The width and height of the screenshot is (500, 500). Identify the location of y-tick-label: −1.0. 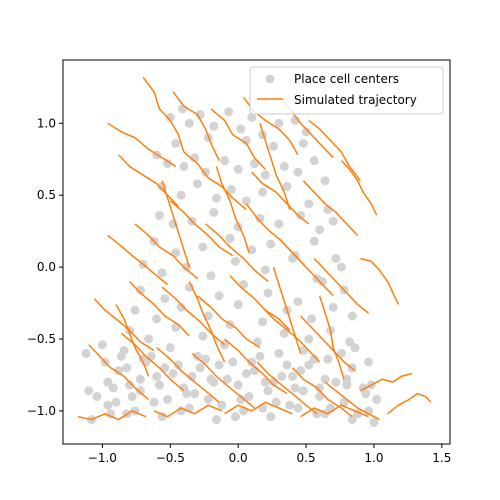
(41, 411).